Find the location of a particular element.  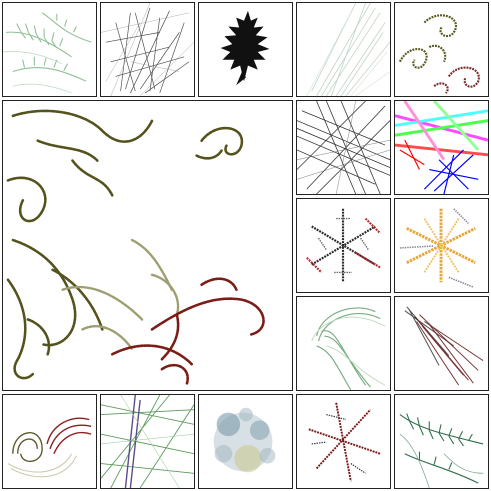

orange-snowflake-tile is located at coordinates (441, 245).